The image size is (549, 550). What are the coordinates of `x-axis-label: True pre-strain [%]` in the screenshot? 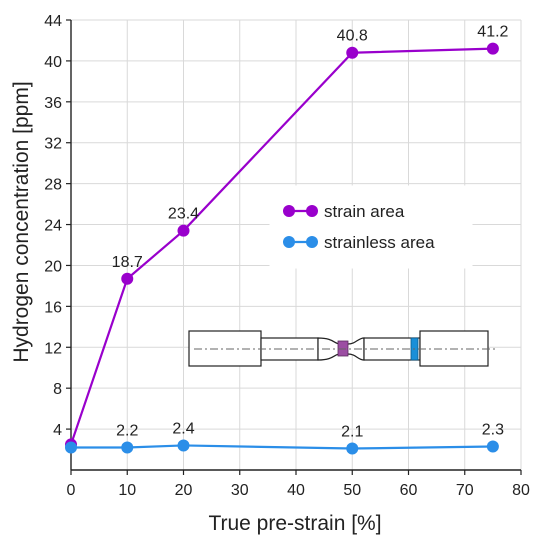 It's located at (294, 523).